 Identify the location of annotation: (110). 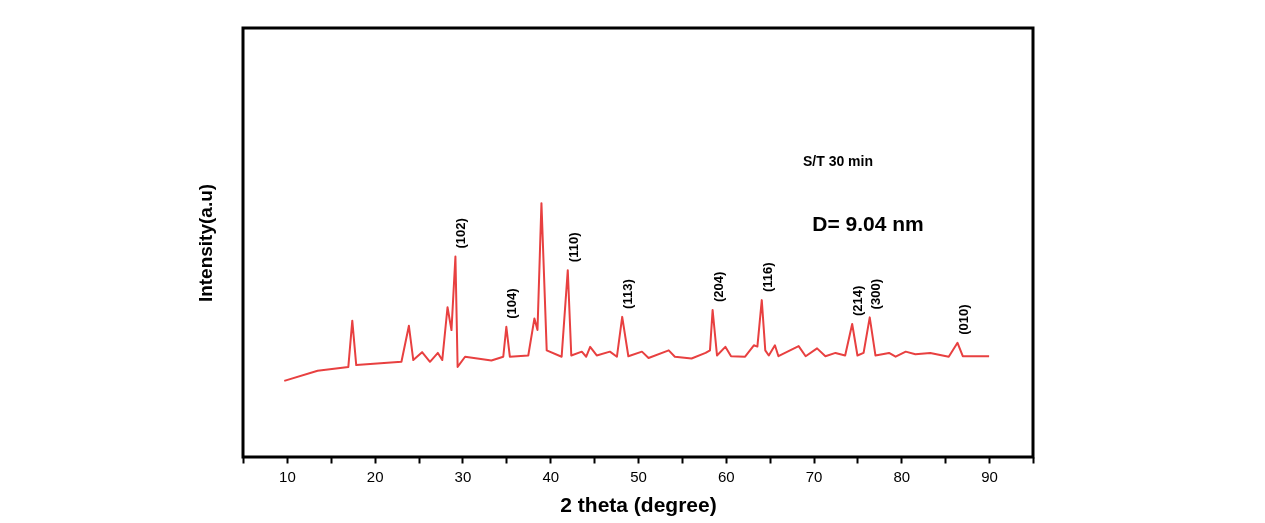
(573, 247).